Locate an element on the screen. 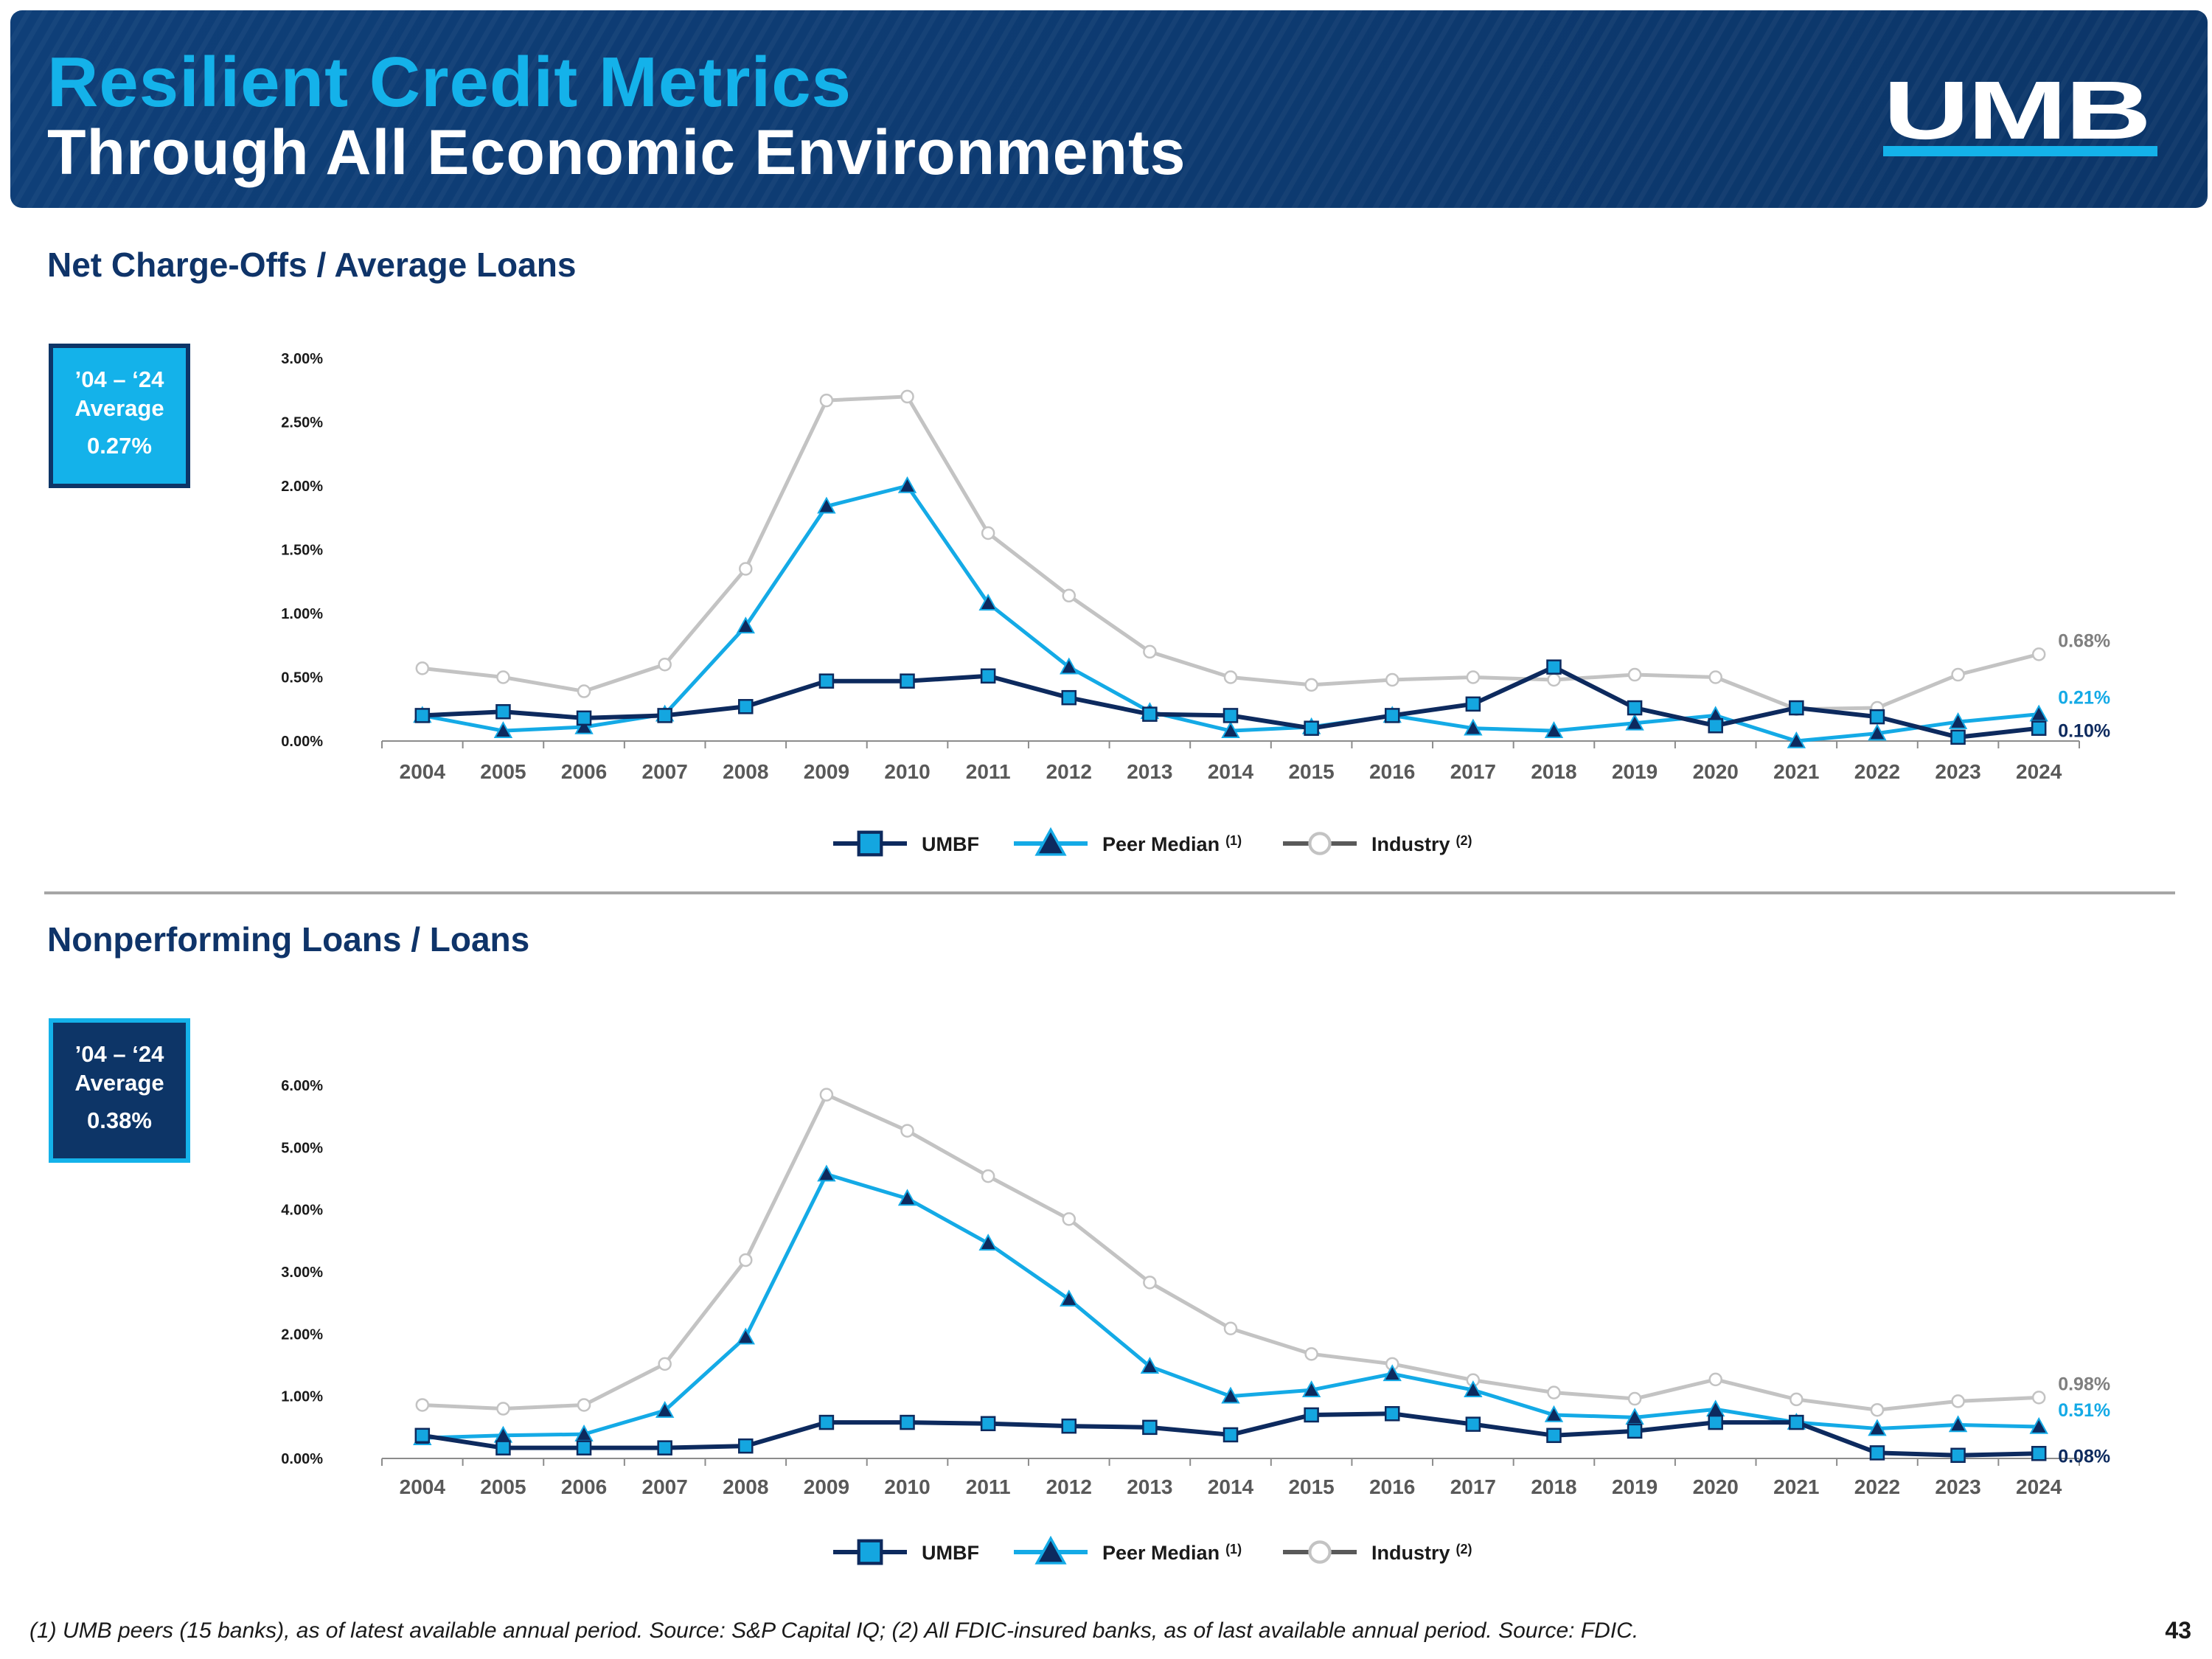 This screenshot has height=1659, width=2212. x-tick-label: 2019 is located at coordinates (1635, 771).